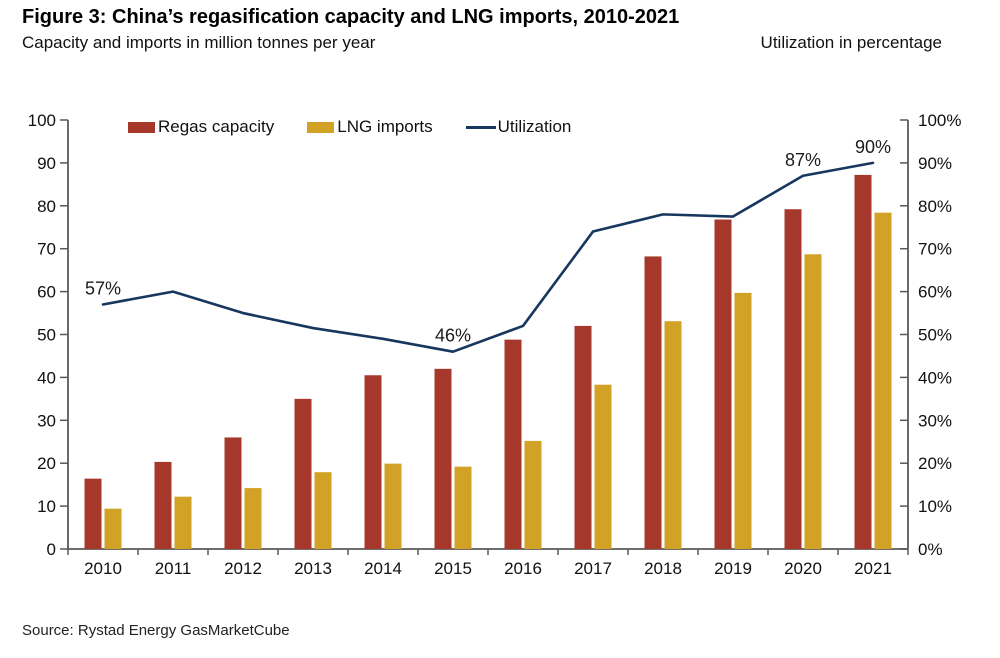  I want to click on annotation-2010: 57%, so click(103, 288).